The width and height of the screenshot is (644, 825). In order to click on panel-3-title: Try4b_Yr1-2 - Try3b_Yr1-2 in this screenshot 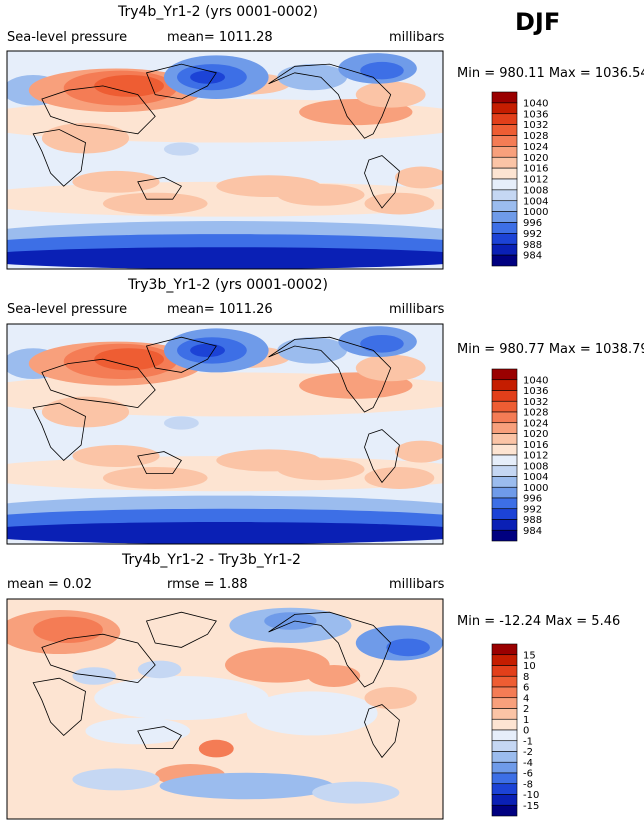, I will do `click(211, 560)`.